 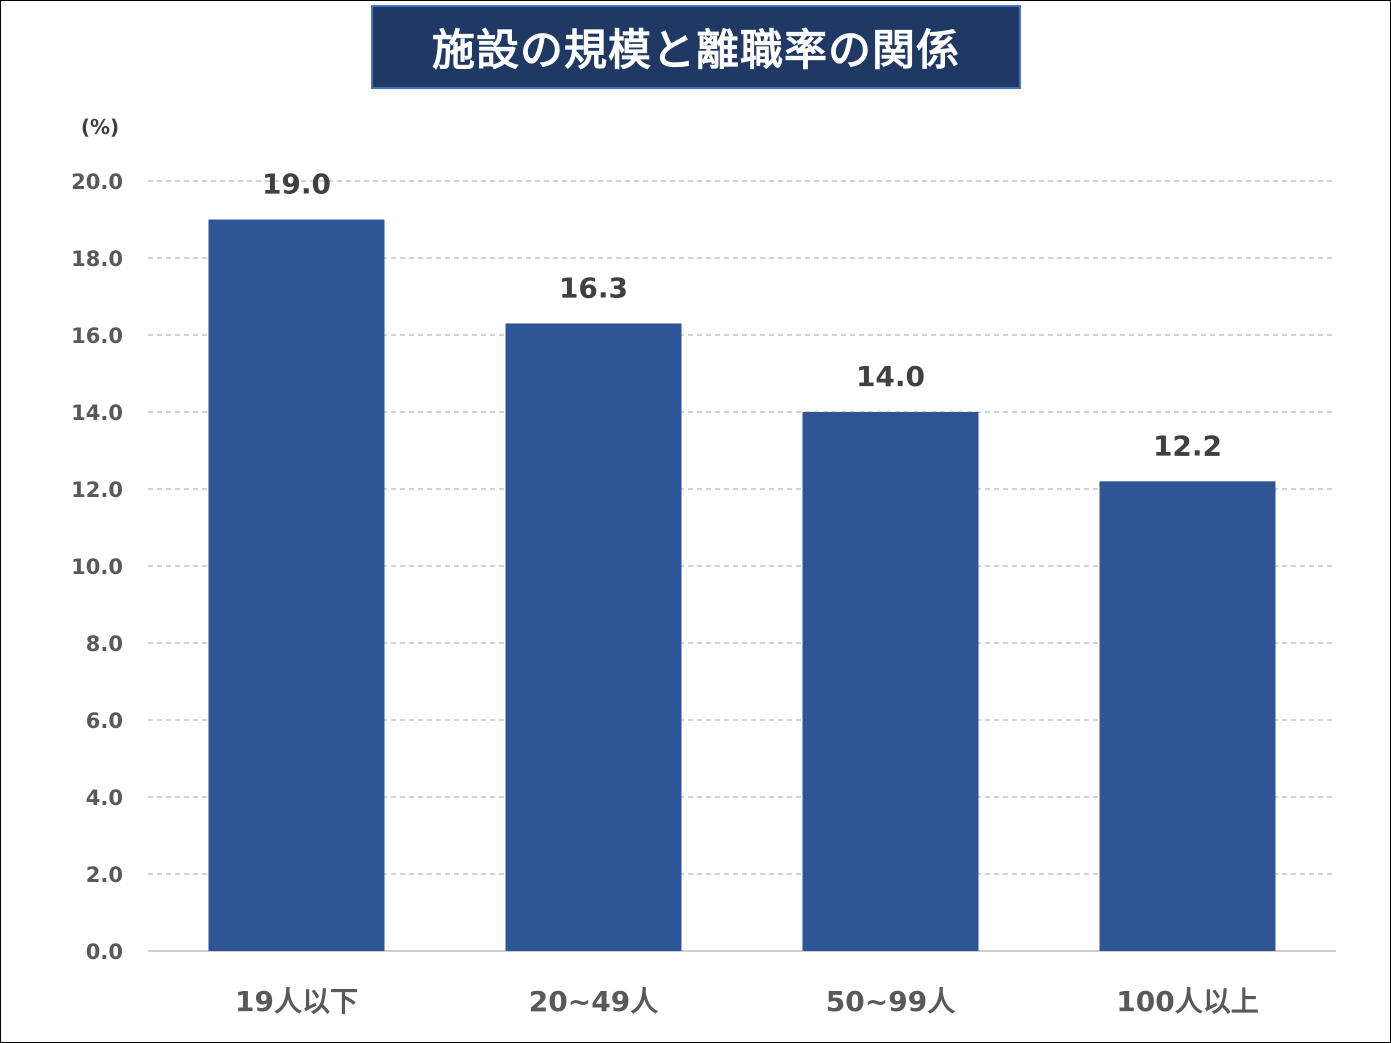 I want to click on y-unit-label: (%), so click(x=100, y=127).